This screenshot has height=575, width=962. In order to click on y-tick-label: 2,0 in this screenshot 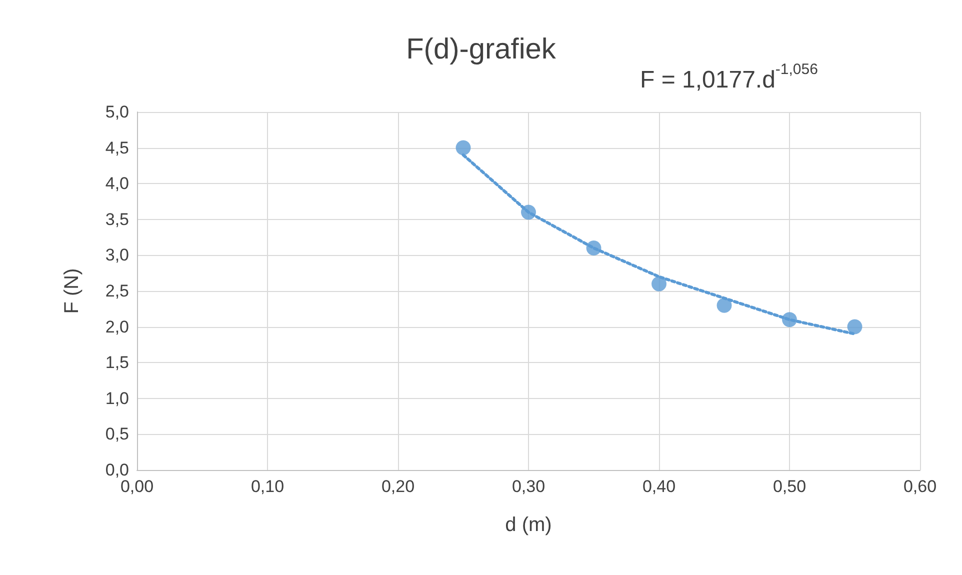, I will do `click(117, 326)`.